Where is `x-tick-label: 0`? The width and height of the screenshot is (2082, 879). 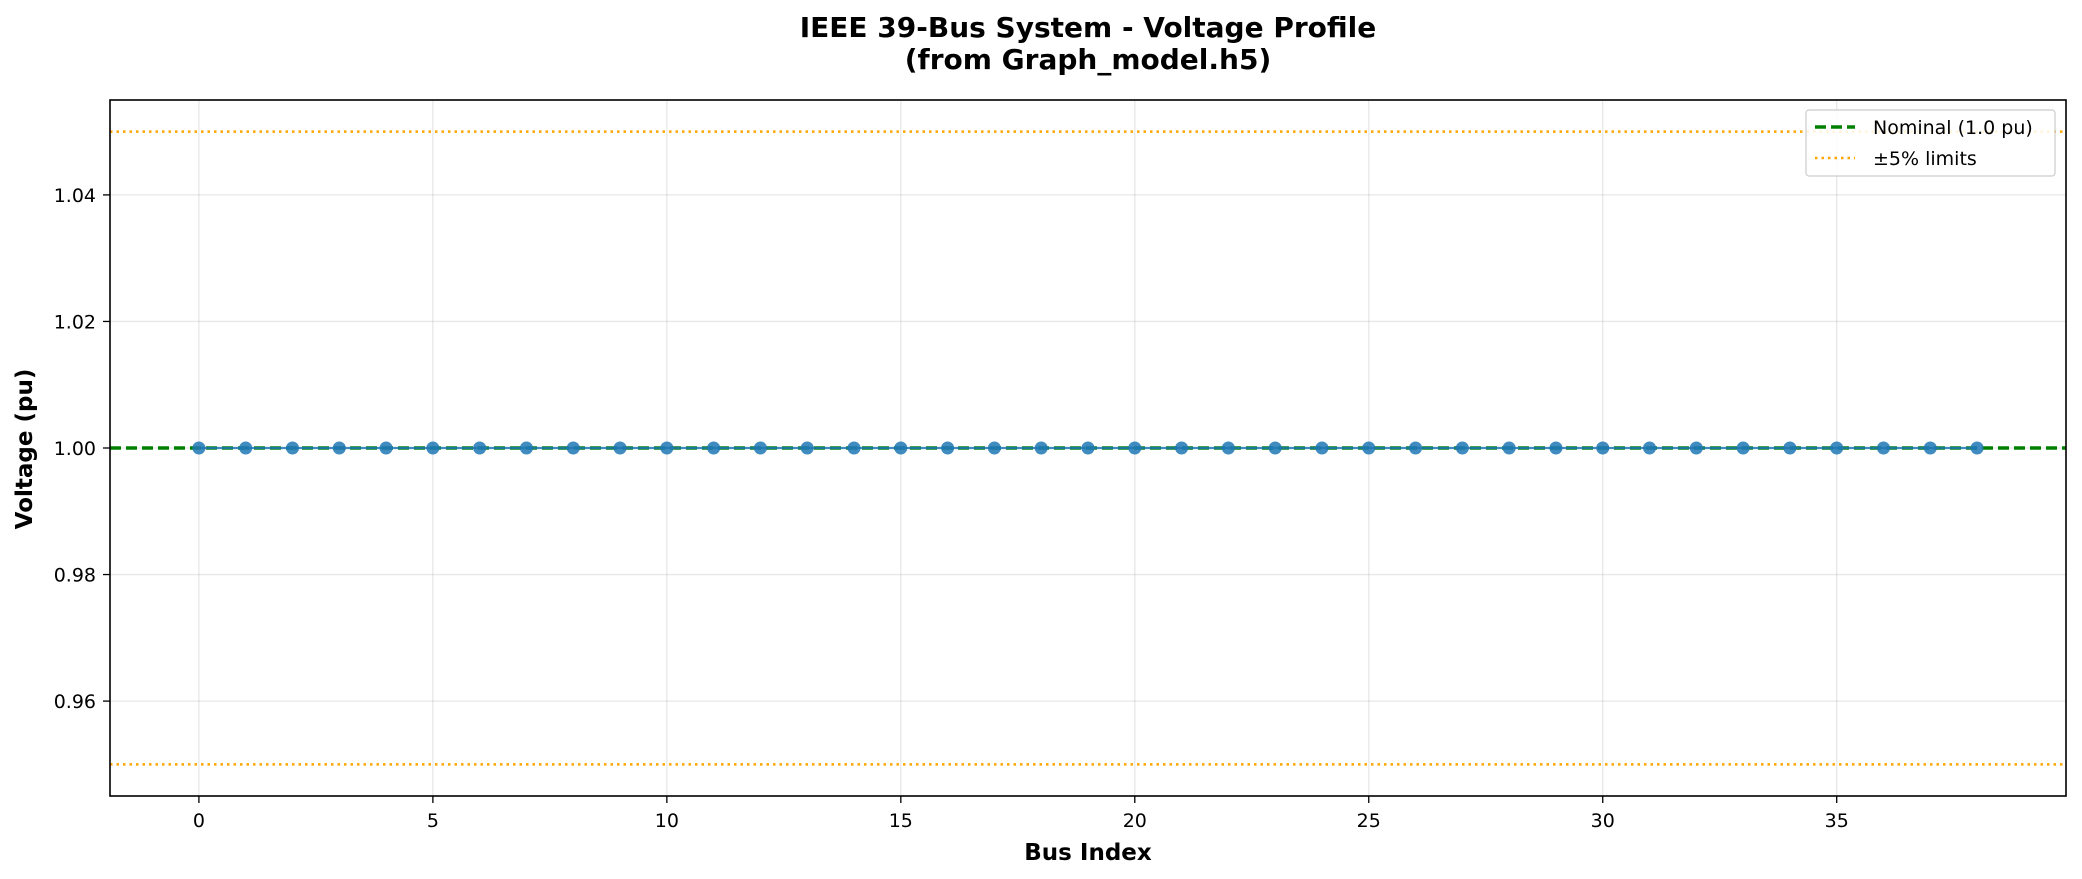 x-tick-label: 0 is located at coordinates (199, 821).